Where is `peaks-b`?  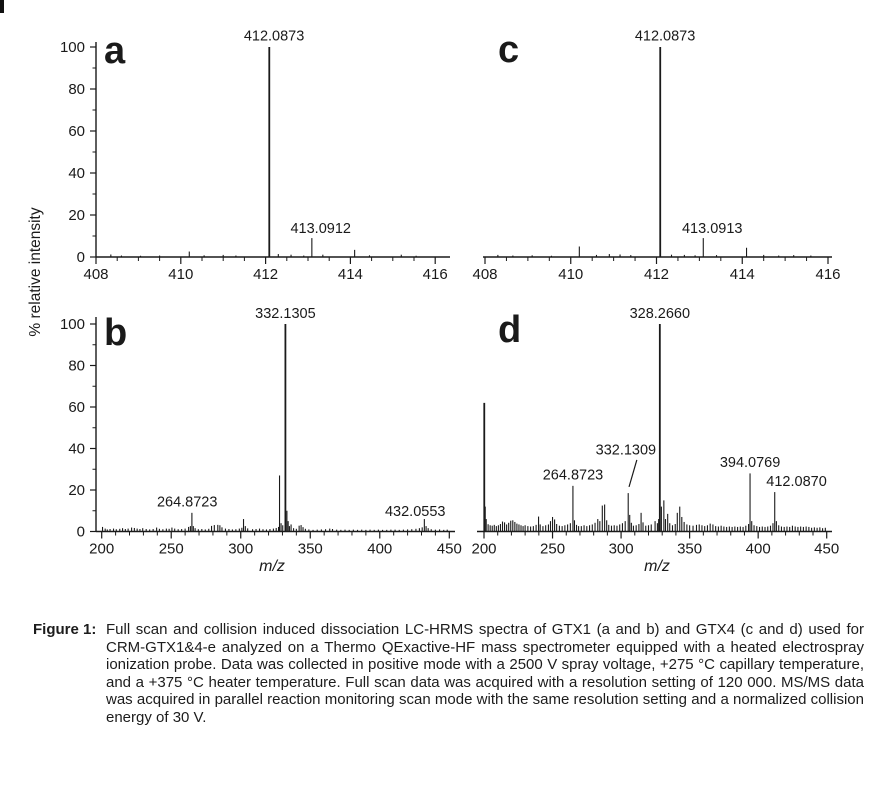 peaks-b is located at coordinates (274, 428).